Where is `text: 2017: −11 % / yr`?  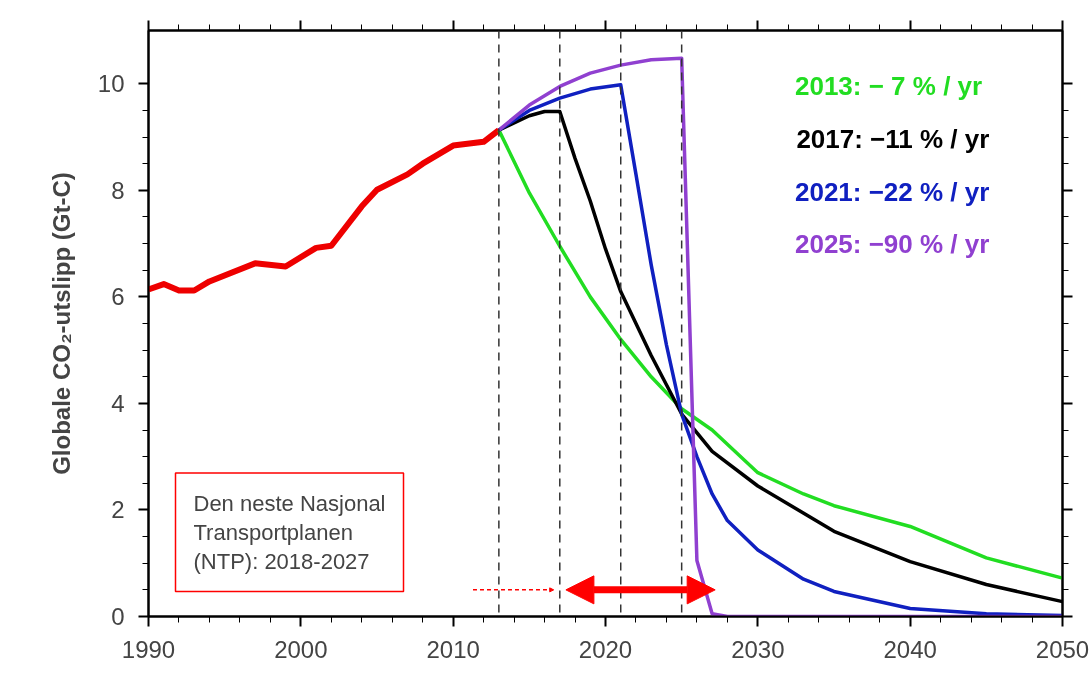 text: 2017: −11 % / yr is located at coordinates (893, 138).